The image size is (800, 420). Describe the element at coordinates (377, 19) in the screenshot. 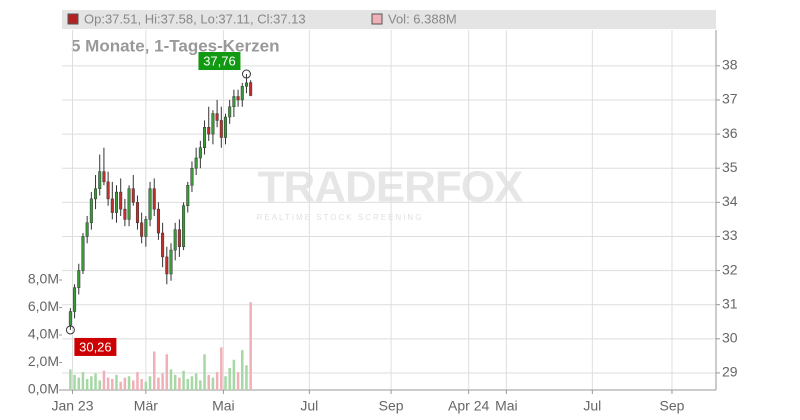

I see `volume-swatch` at that location.